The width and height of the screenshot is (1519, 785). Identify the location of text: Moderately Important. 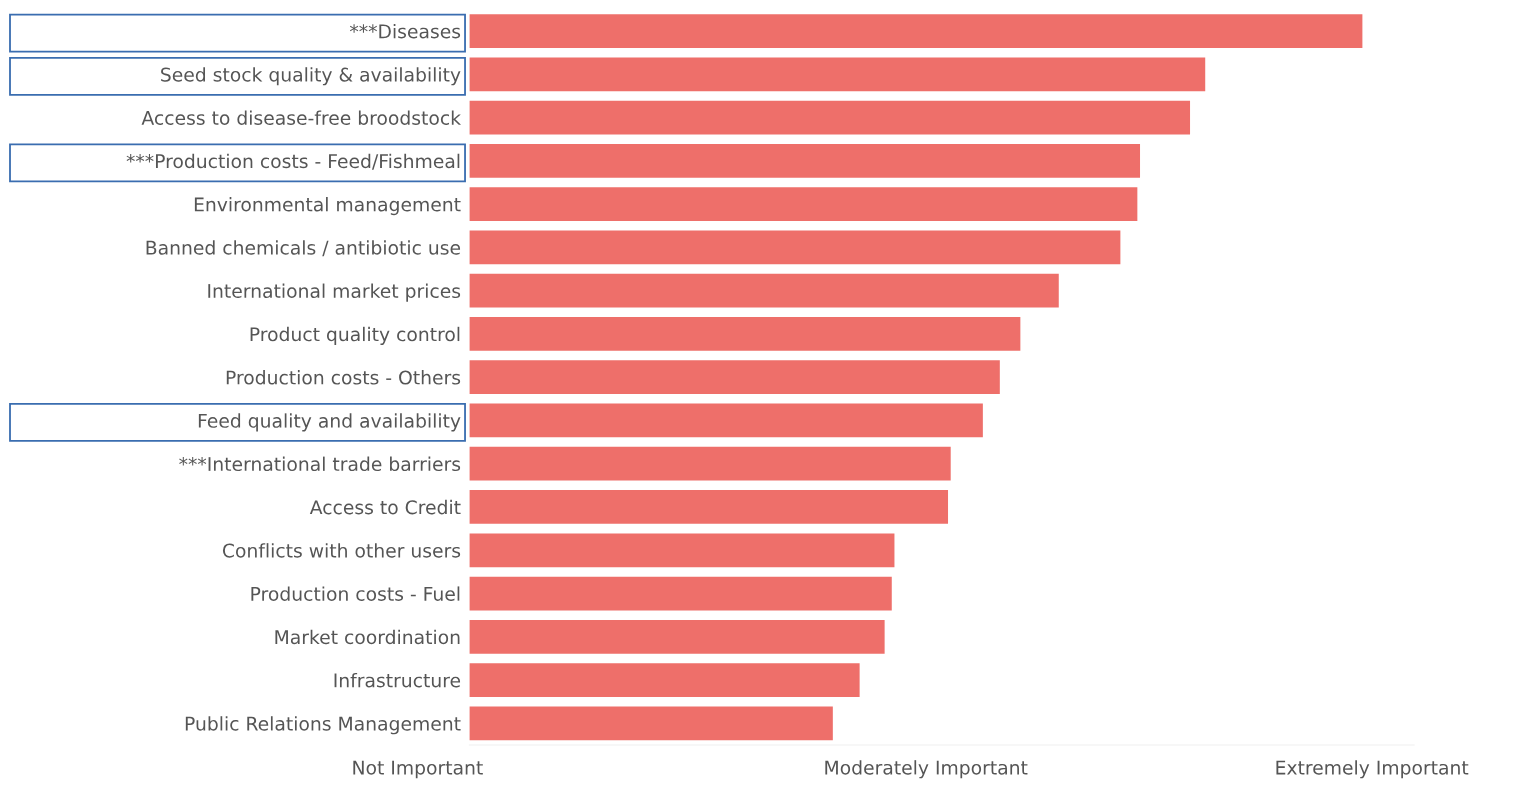
(926, 769).